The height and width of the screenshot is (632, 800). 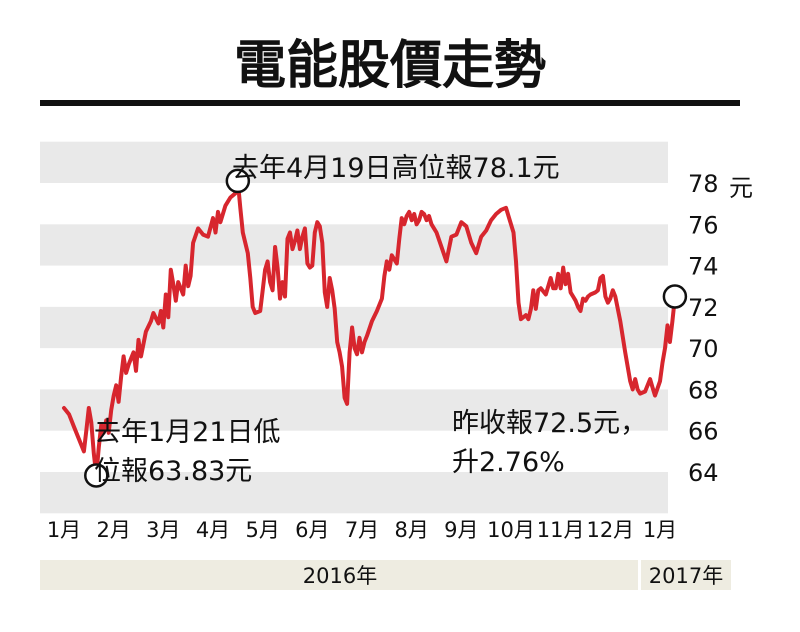 I want to click on year-label-2016: 2016年, so click(x=340, y=576).